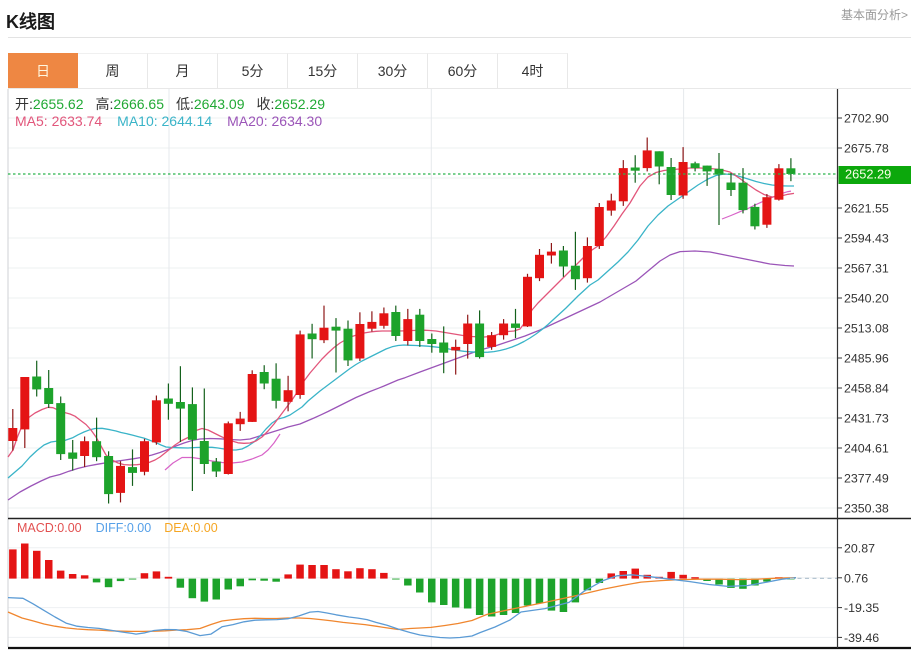 The image size is (911, 650). Describe the element at coordinates (856, 578) in the screenshot. I see `svg-text: 0.76` at that location.